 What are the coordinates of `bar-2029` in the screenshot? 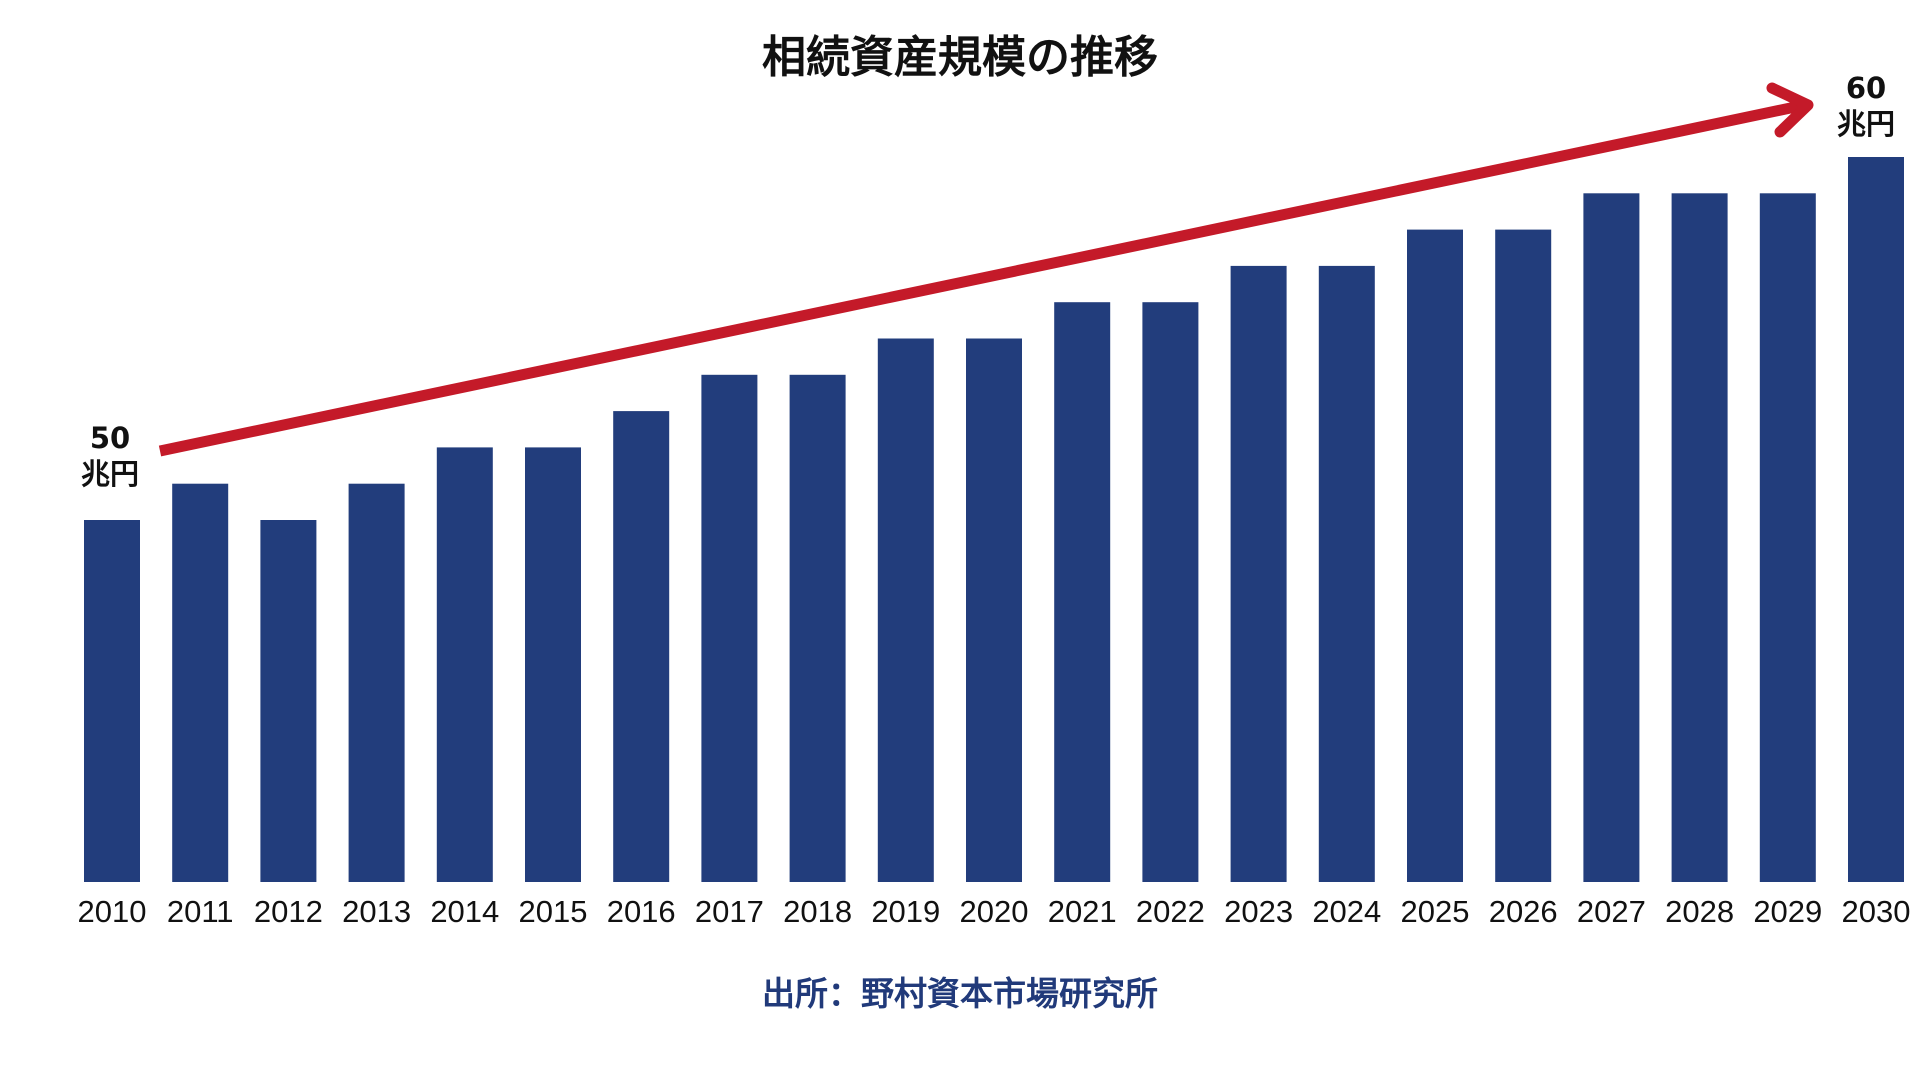 It's located at (1787, 538).